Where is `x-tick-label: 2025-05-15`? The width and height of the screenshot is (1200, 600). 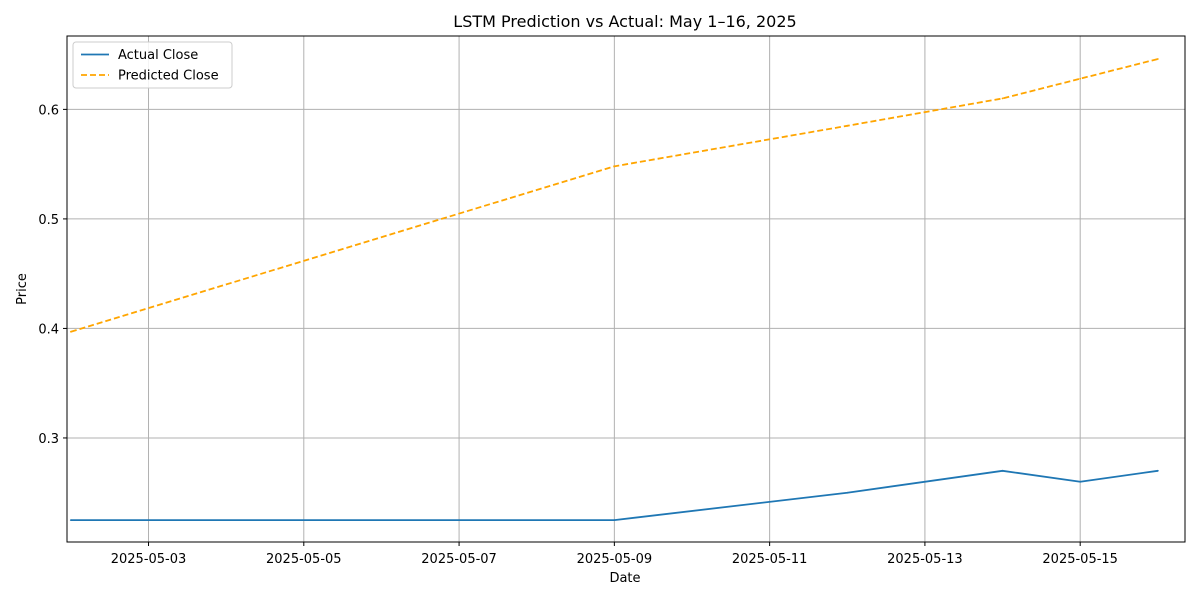
x-tick-label: 2025-05-15 is located at coordinates (1080, 559).